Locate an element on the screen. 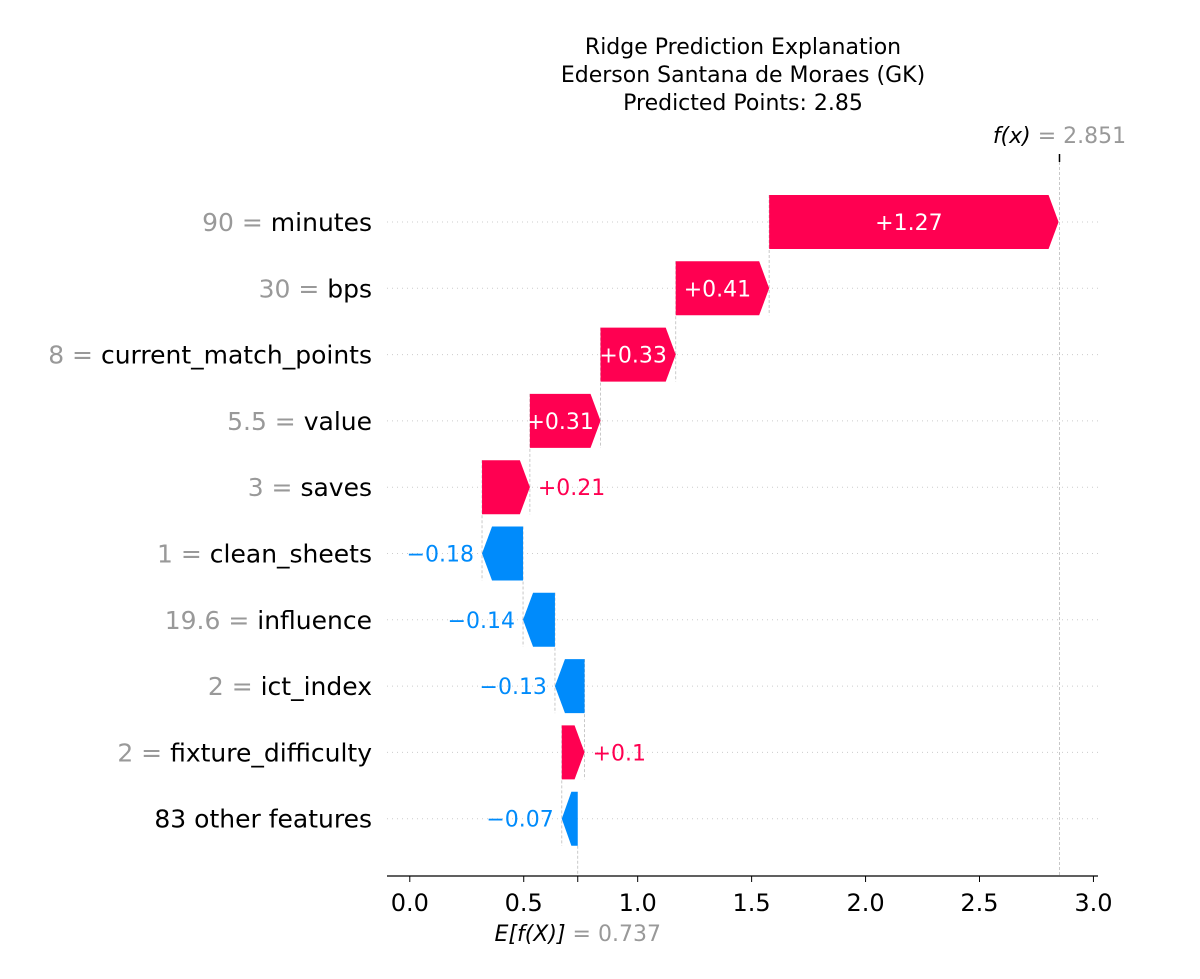 The image size is (1200, 979). output-axis: f(x) = 2.851 is located at coordinates (1059, 143).